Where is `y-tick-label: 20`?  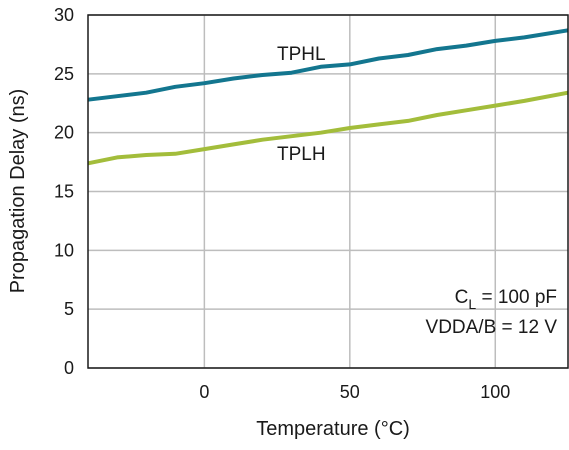
y-tick-label: 20 is located at coordinates (64, 133).